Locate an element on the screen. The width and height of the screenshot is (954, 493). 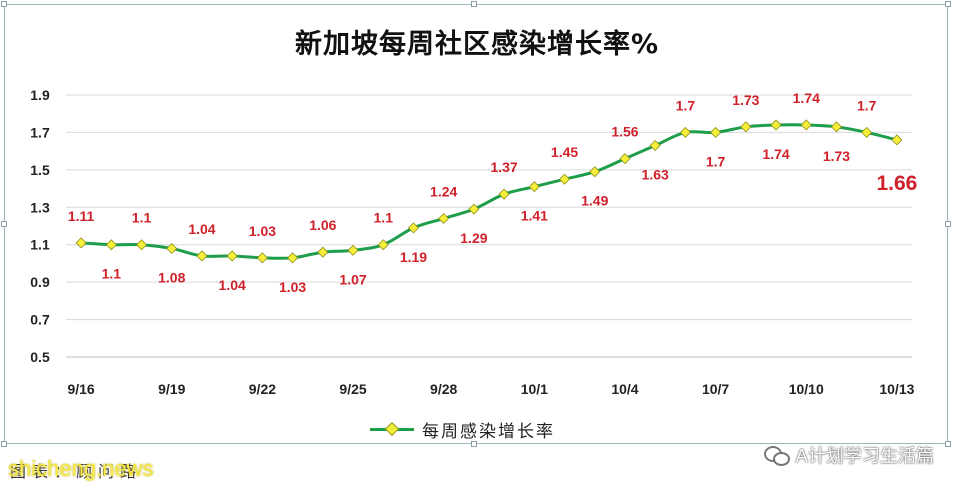
y-tick-label: 1.9 is located at coordinates (40, 95).